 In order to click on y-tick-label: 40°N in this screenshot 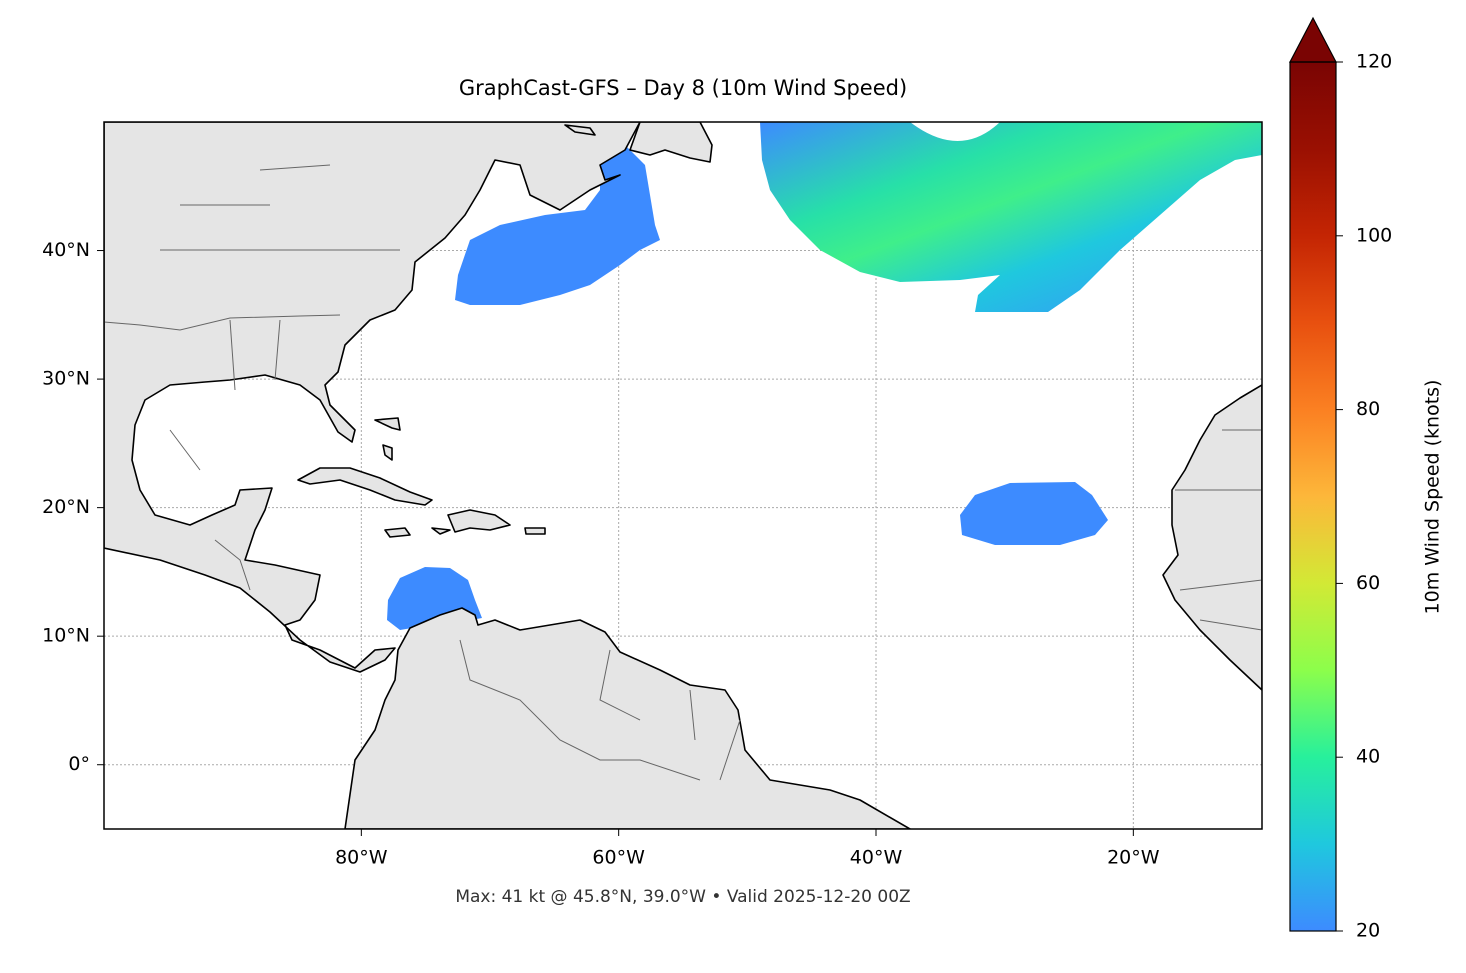, I will do `click(66, 250)`.